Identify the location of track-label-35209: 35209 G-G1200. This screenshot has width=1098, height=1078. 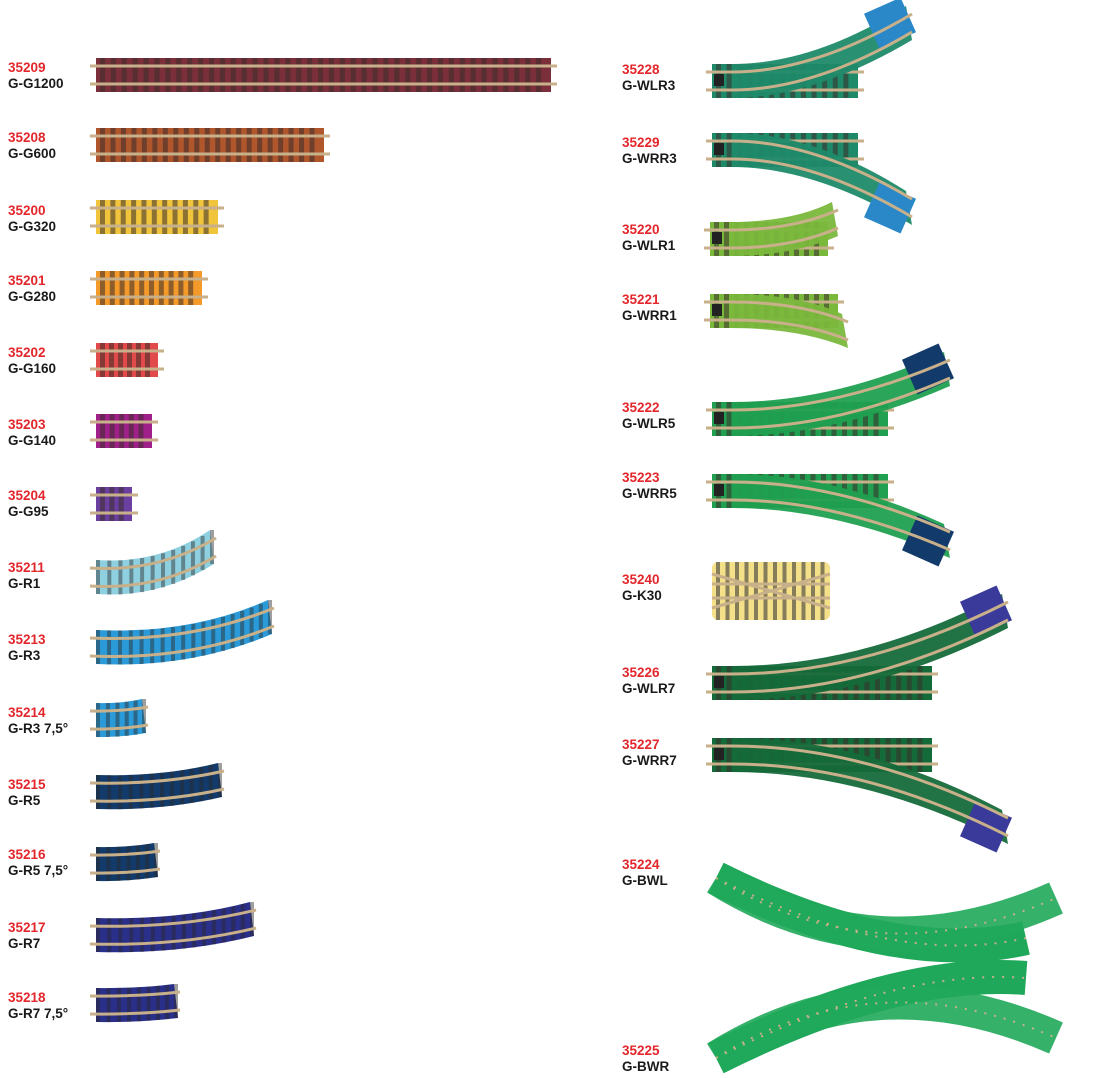
(36, 76).